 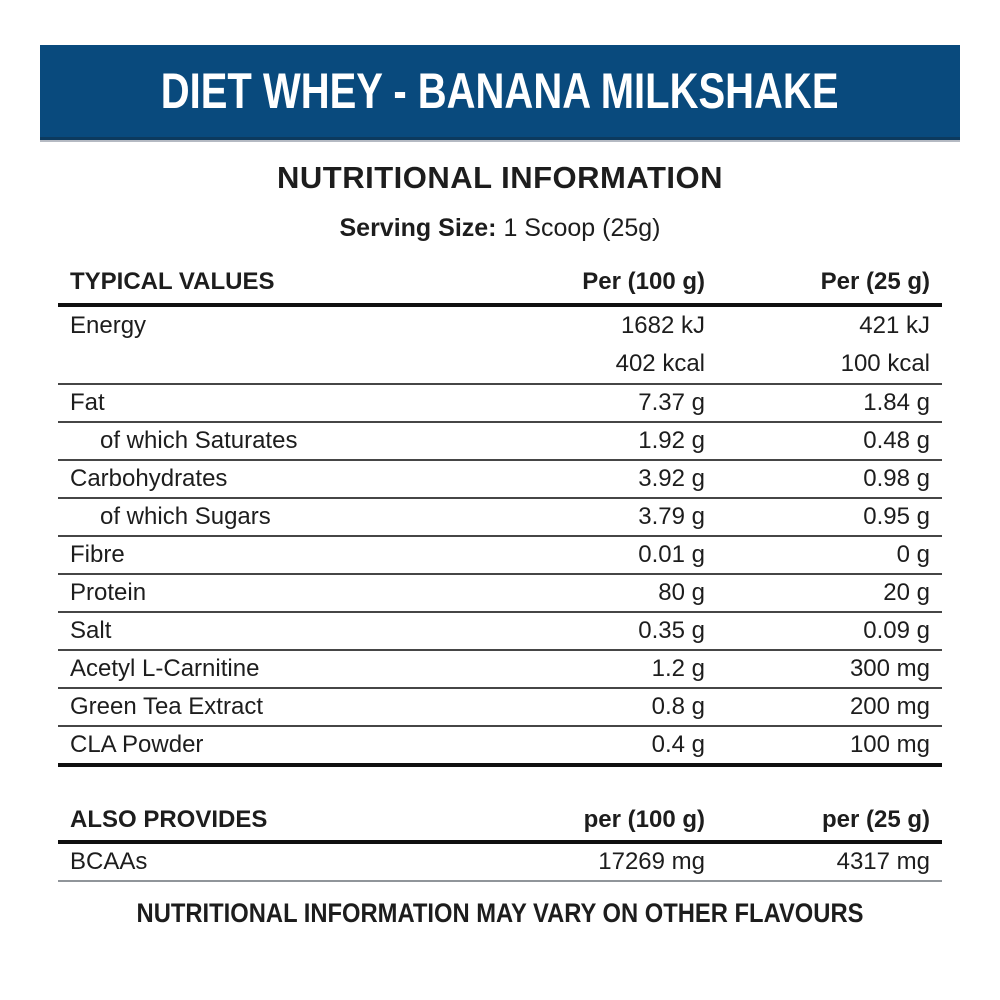 What do you see at coordinates (500, 706) in the screenshot?
I see `table-row-green-tea-extract: Green Tea Extract 0.8 g 200 mg` at bounding box center [500, 706].